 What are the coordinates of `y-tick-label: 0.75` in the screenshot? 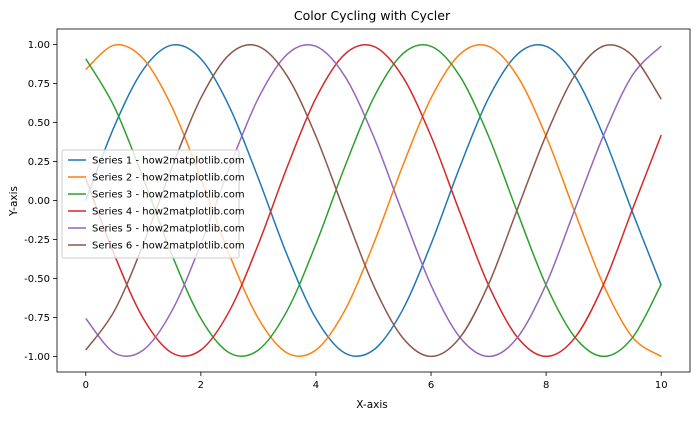 It's located at (39, 84).